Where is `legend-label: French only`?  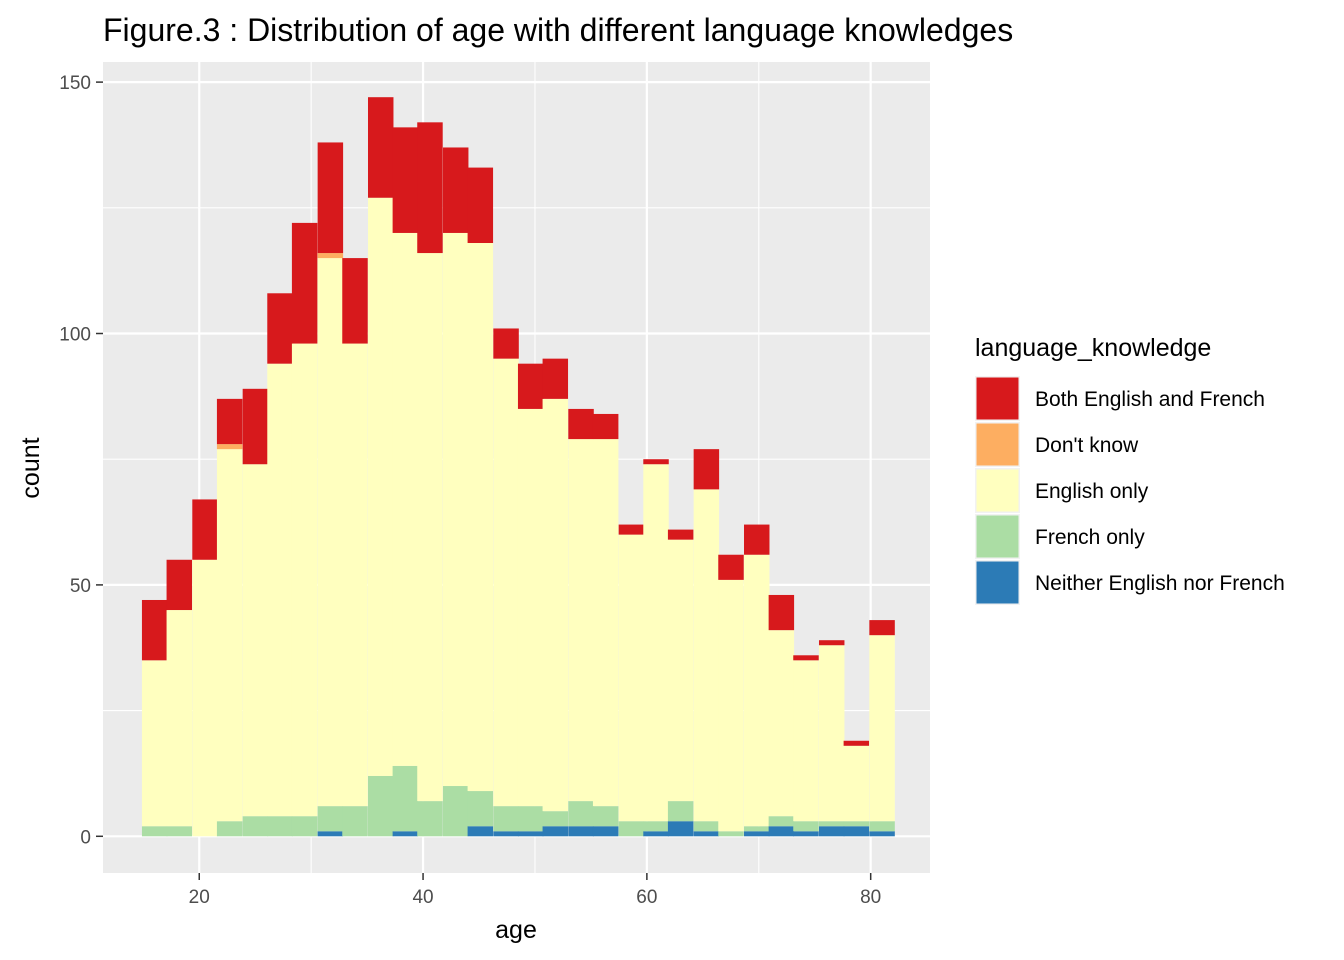
legend-label: French only is located at coordinates (1090, 537).